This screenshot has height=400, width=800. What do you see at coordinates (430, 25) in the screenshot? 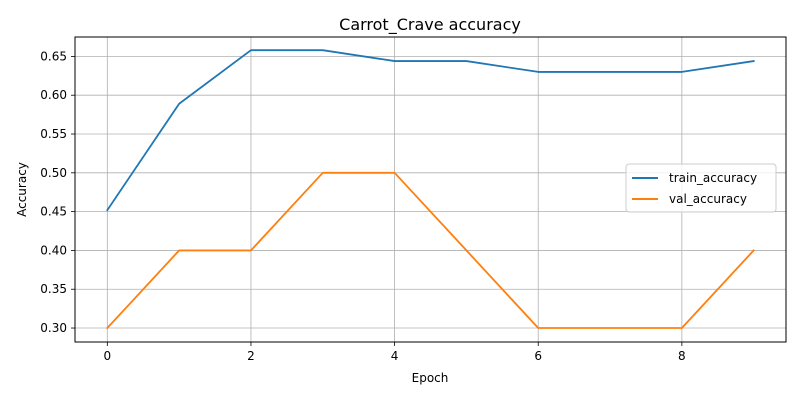
I see `chart-title: Carrot_Crave accuracy` at bounding box center [430, 25].